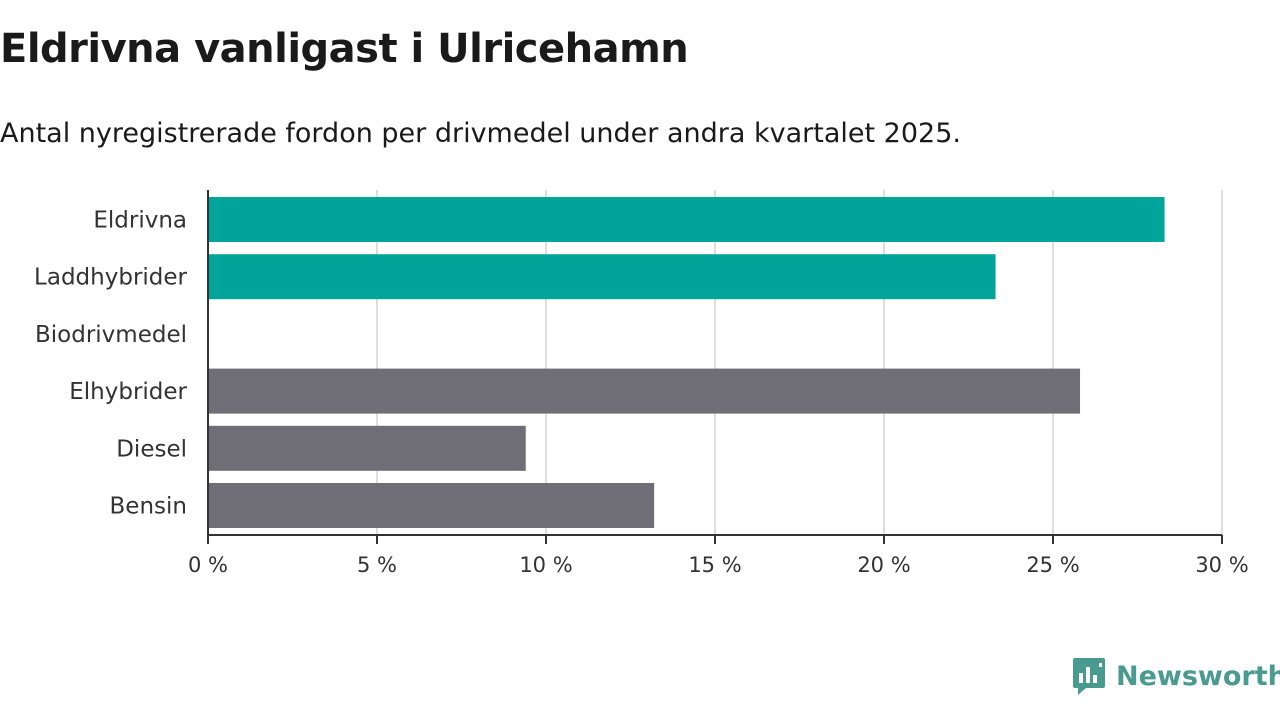 The height and width of the screenshot is (720, 1280). What do you see at coordinates (377, 565) in the screenshot?
I see `x-tick-label: 5 %` at bounding box center [377, 565].